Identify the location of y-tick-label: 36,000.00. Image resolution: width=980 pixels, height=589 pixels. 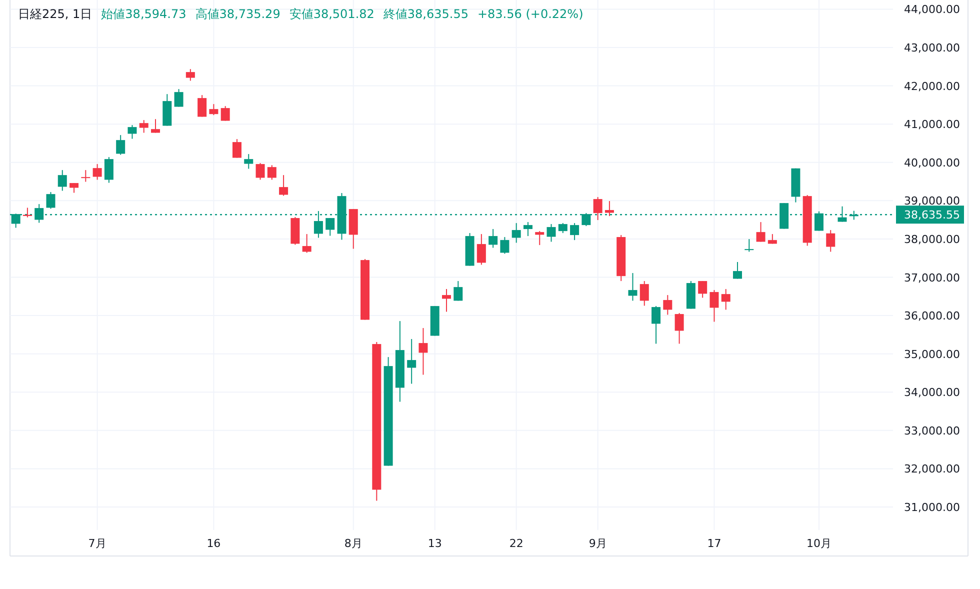
(932, 316).